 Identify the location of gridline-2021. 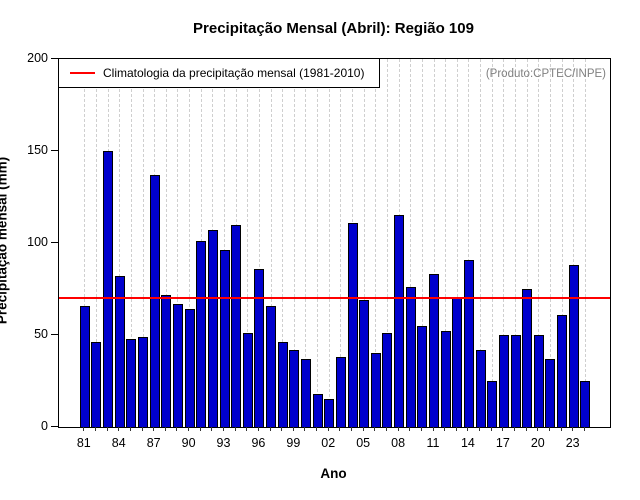
(550, 243).